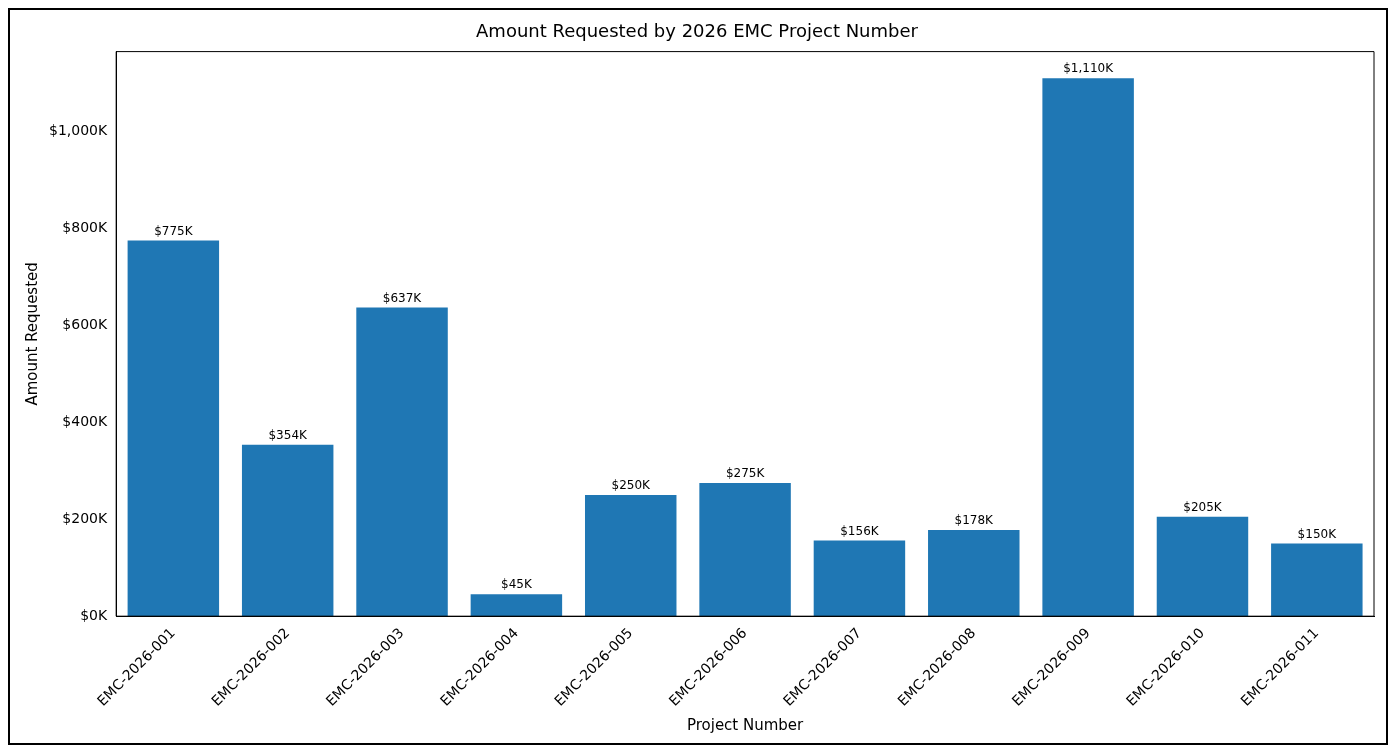  What do you see at coordinates (94, 614) in the screenshot?
I see `y-tick-label: $0K` at bounding box center [94, 614].